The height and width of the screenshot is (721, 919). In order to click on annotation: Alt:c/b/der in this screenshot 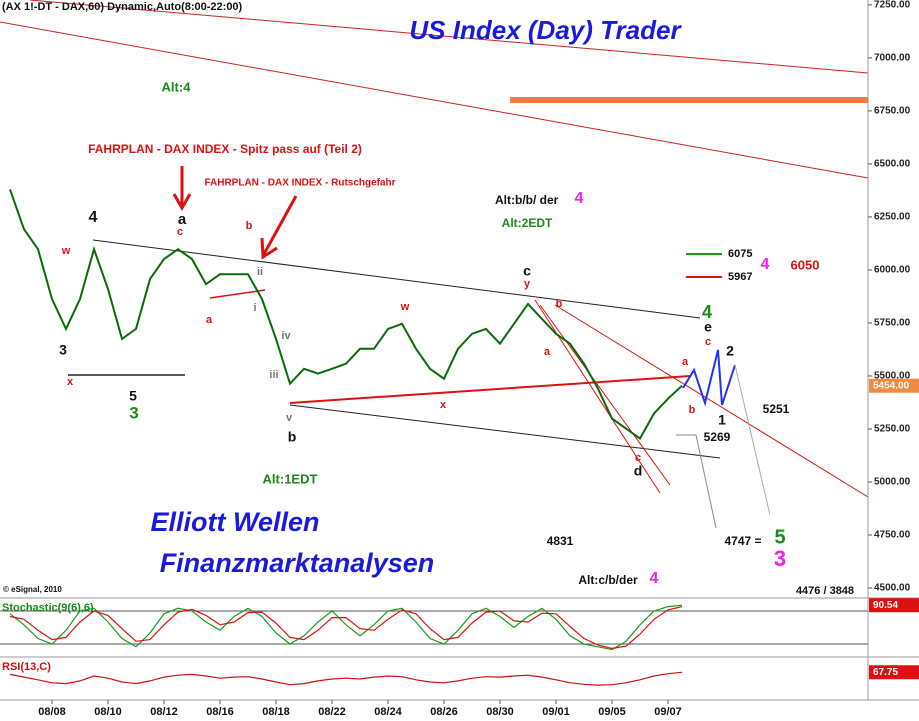, I will do `click(608, 580)`.